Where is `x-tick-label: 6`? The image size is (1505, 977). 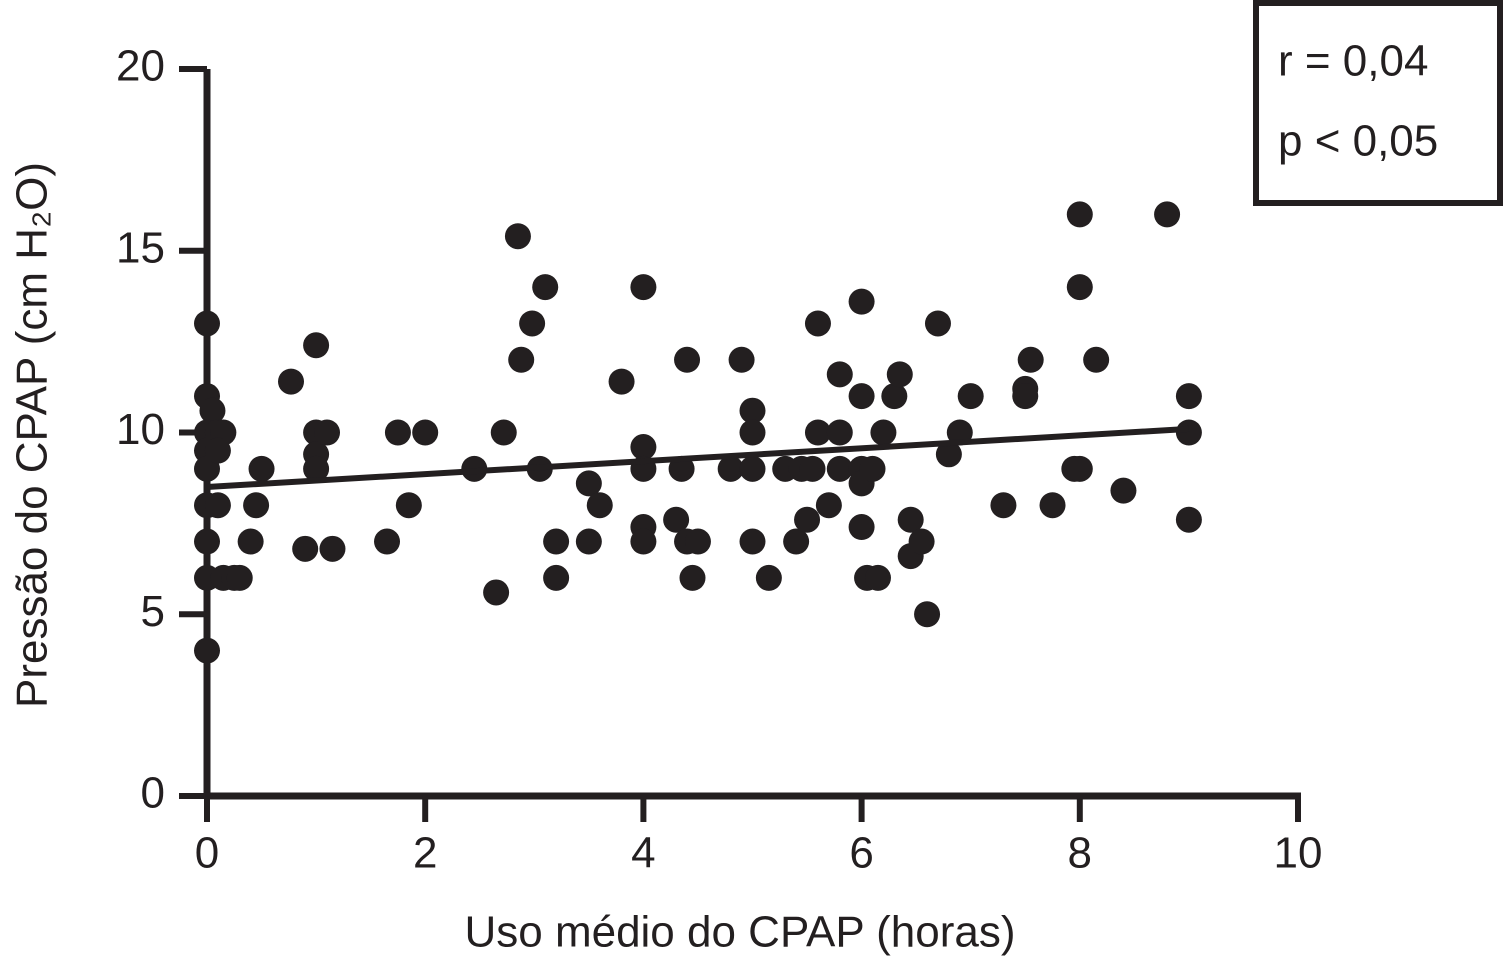
x-tick-label: 6 is located at coordinates (861, 853).